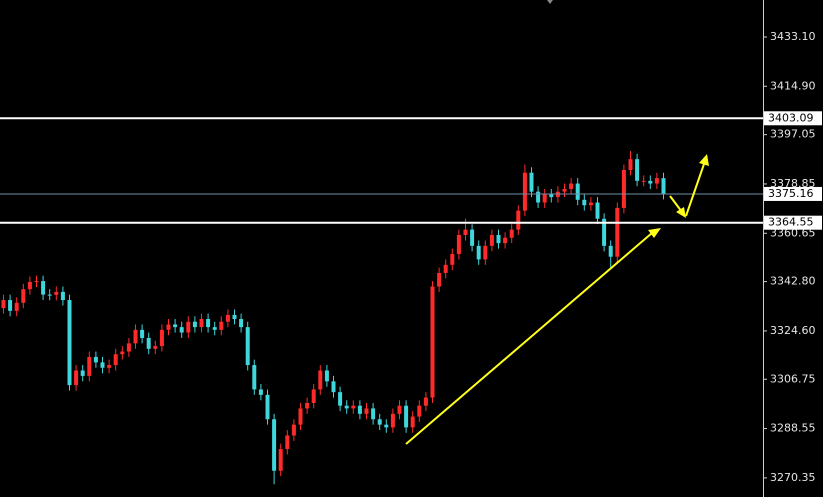  What do you see at coordinates (550, 2) in the screenshot?
I see `period-marker` at bounding box center [550, 2].